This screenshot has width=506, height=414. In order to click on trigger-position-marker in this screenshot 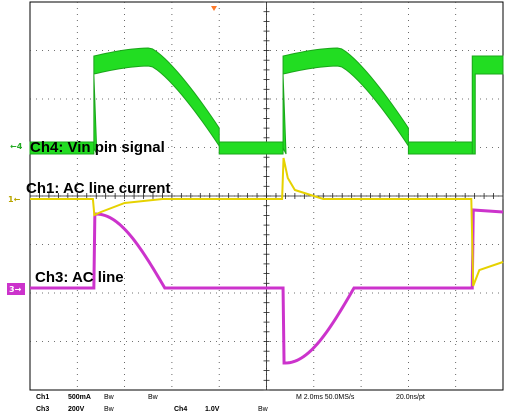, I will do `click(214, 8)`.